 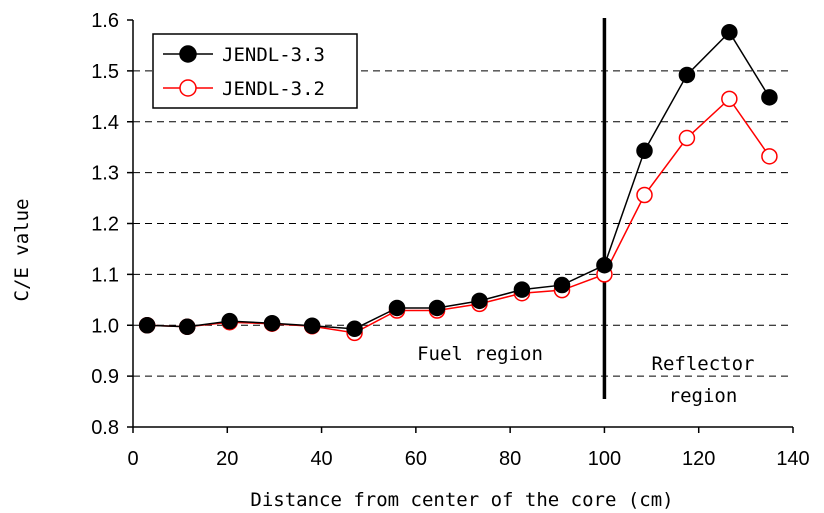 What do you see at coordinates (792, 459) in the screenshot?
I see `x-tick-label-7: 140` at bounding box center [792, 459].